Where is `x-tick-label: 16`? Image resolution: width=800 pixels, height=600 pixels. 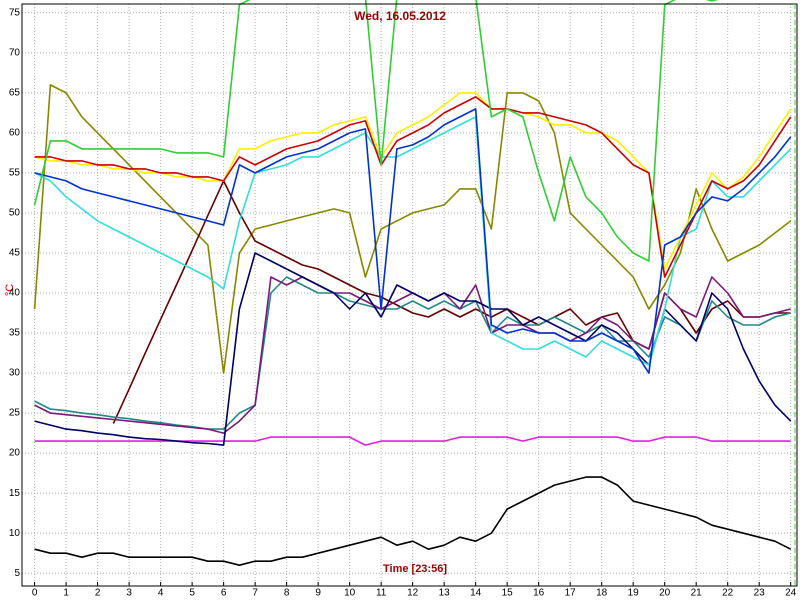
x-tick-label: 16 is located at coordinates (539, 593).